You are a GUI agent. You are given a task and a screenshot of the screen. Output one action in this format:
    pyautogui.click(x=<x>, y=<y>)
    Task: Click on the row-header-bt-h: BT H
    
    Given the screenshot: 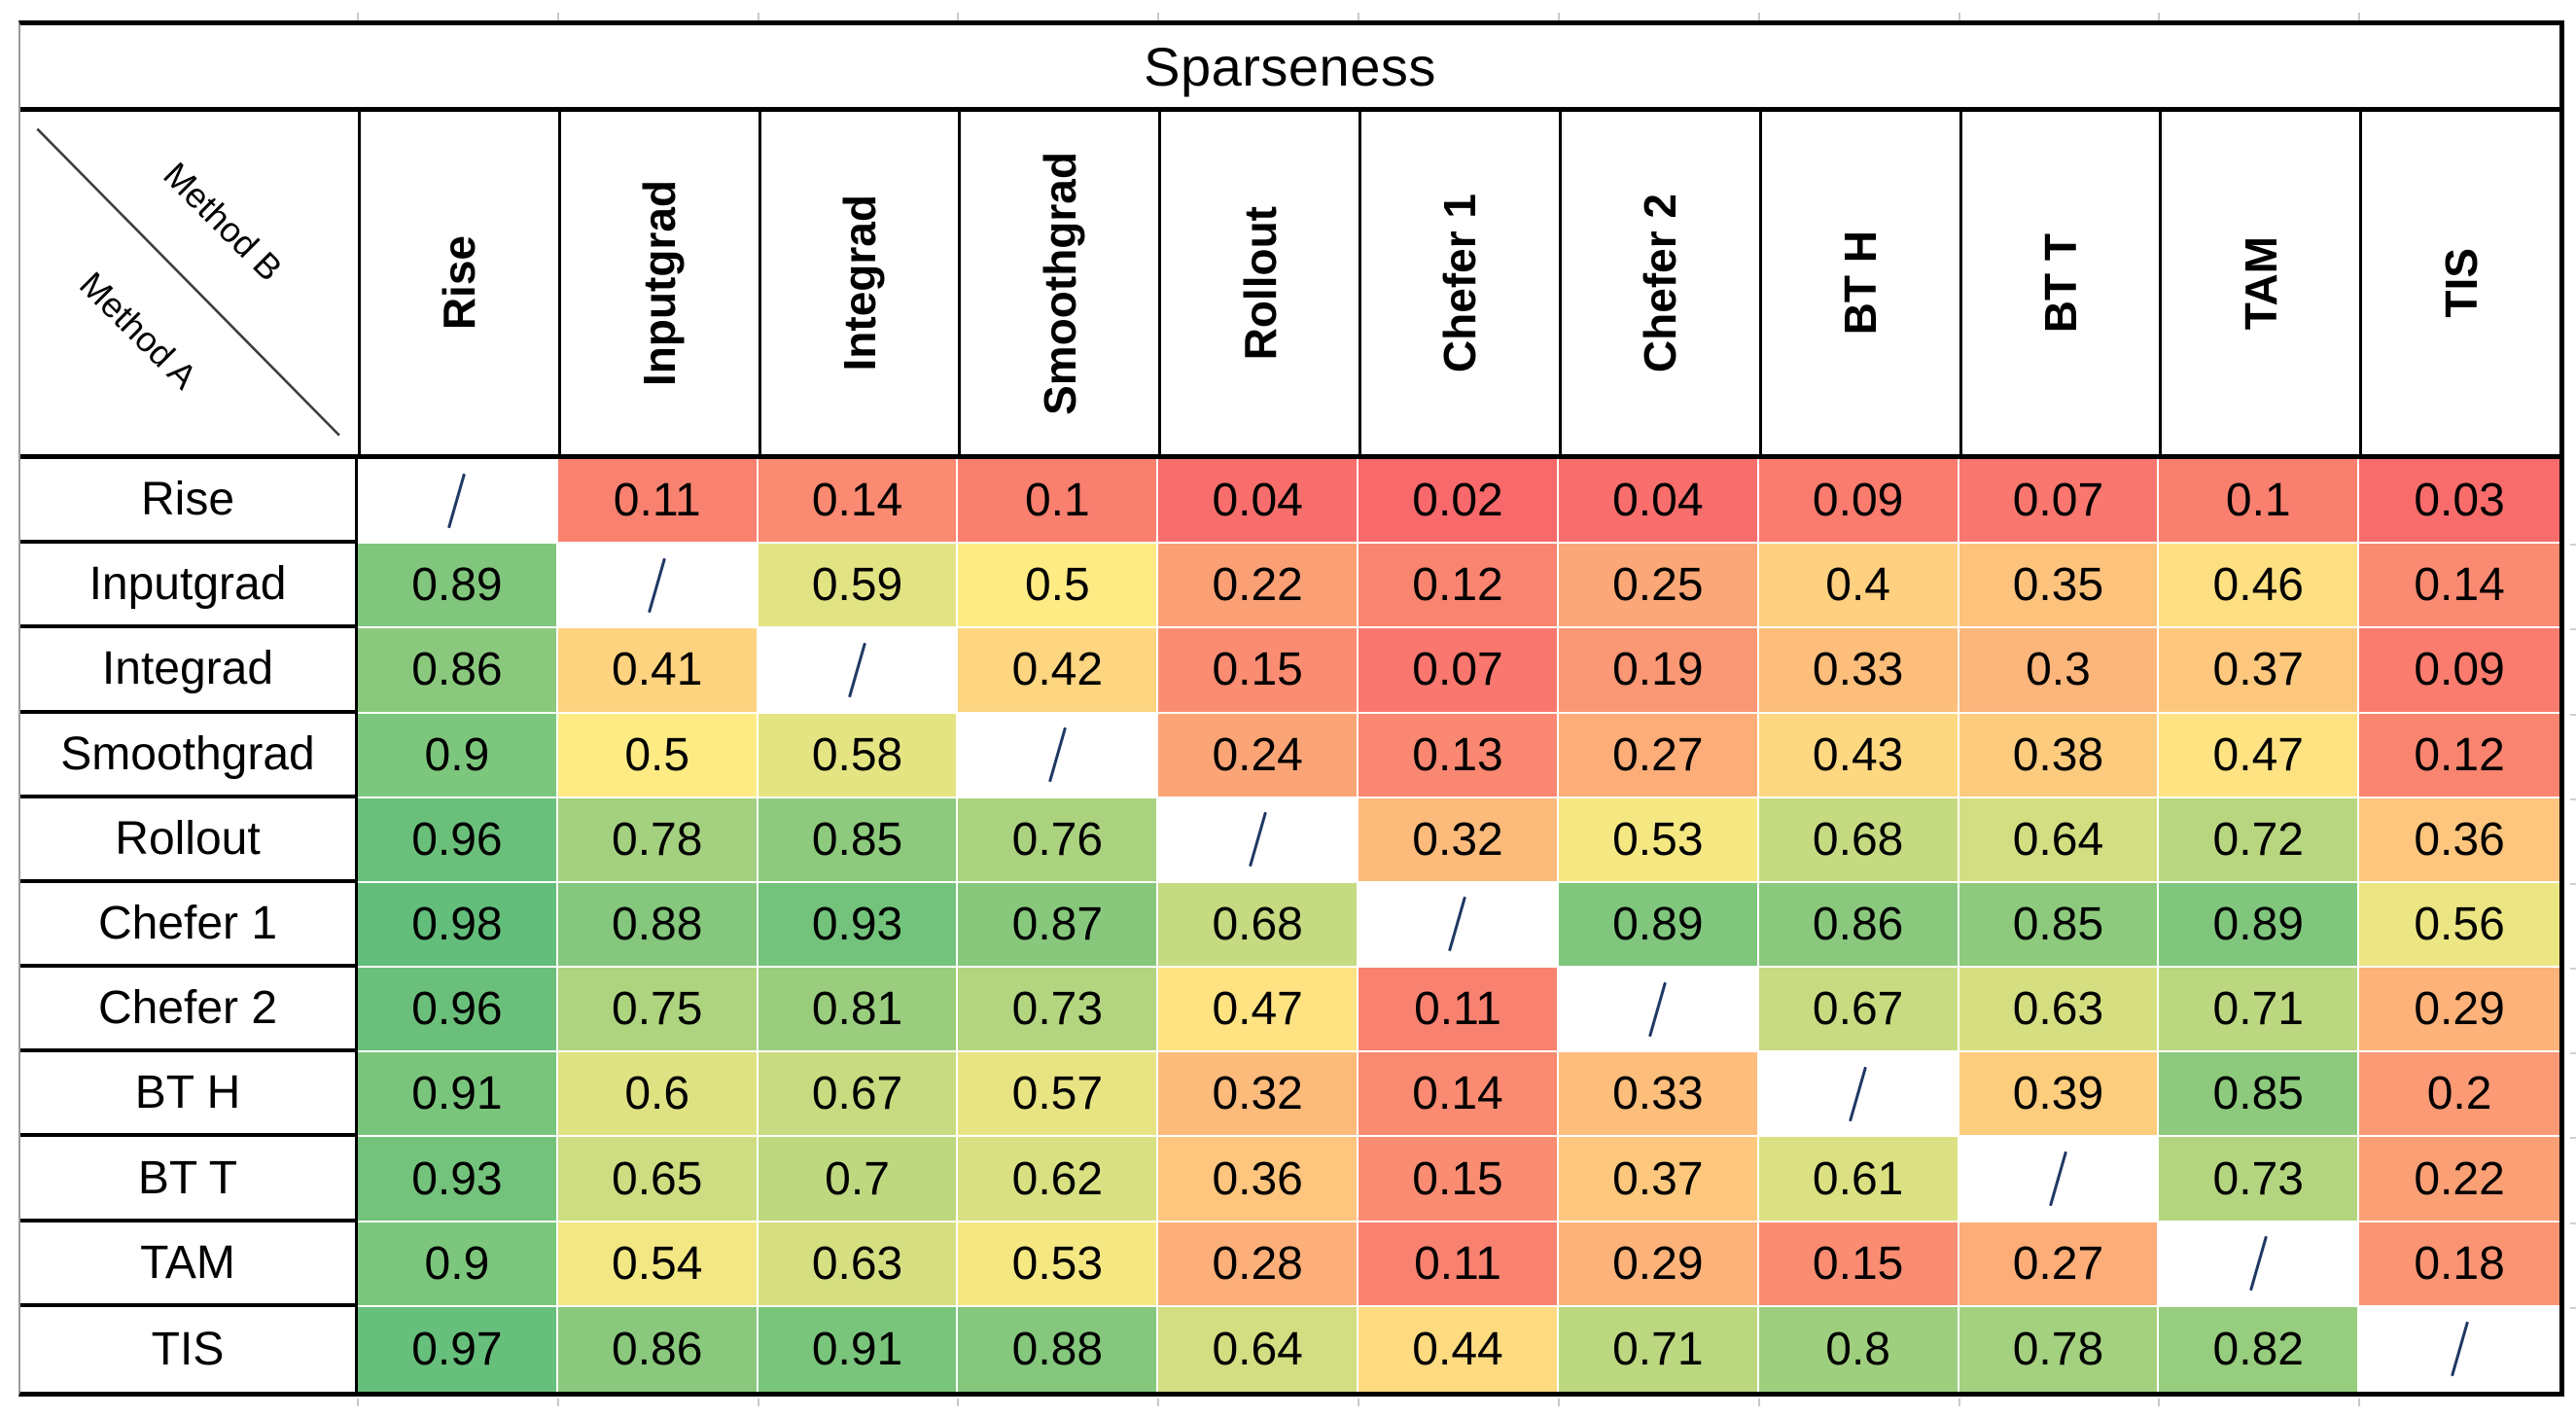 What is the action you would take?
    pyautogui.click(x=189, y=1095)
    